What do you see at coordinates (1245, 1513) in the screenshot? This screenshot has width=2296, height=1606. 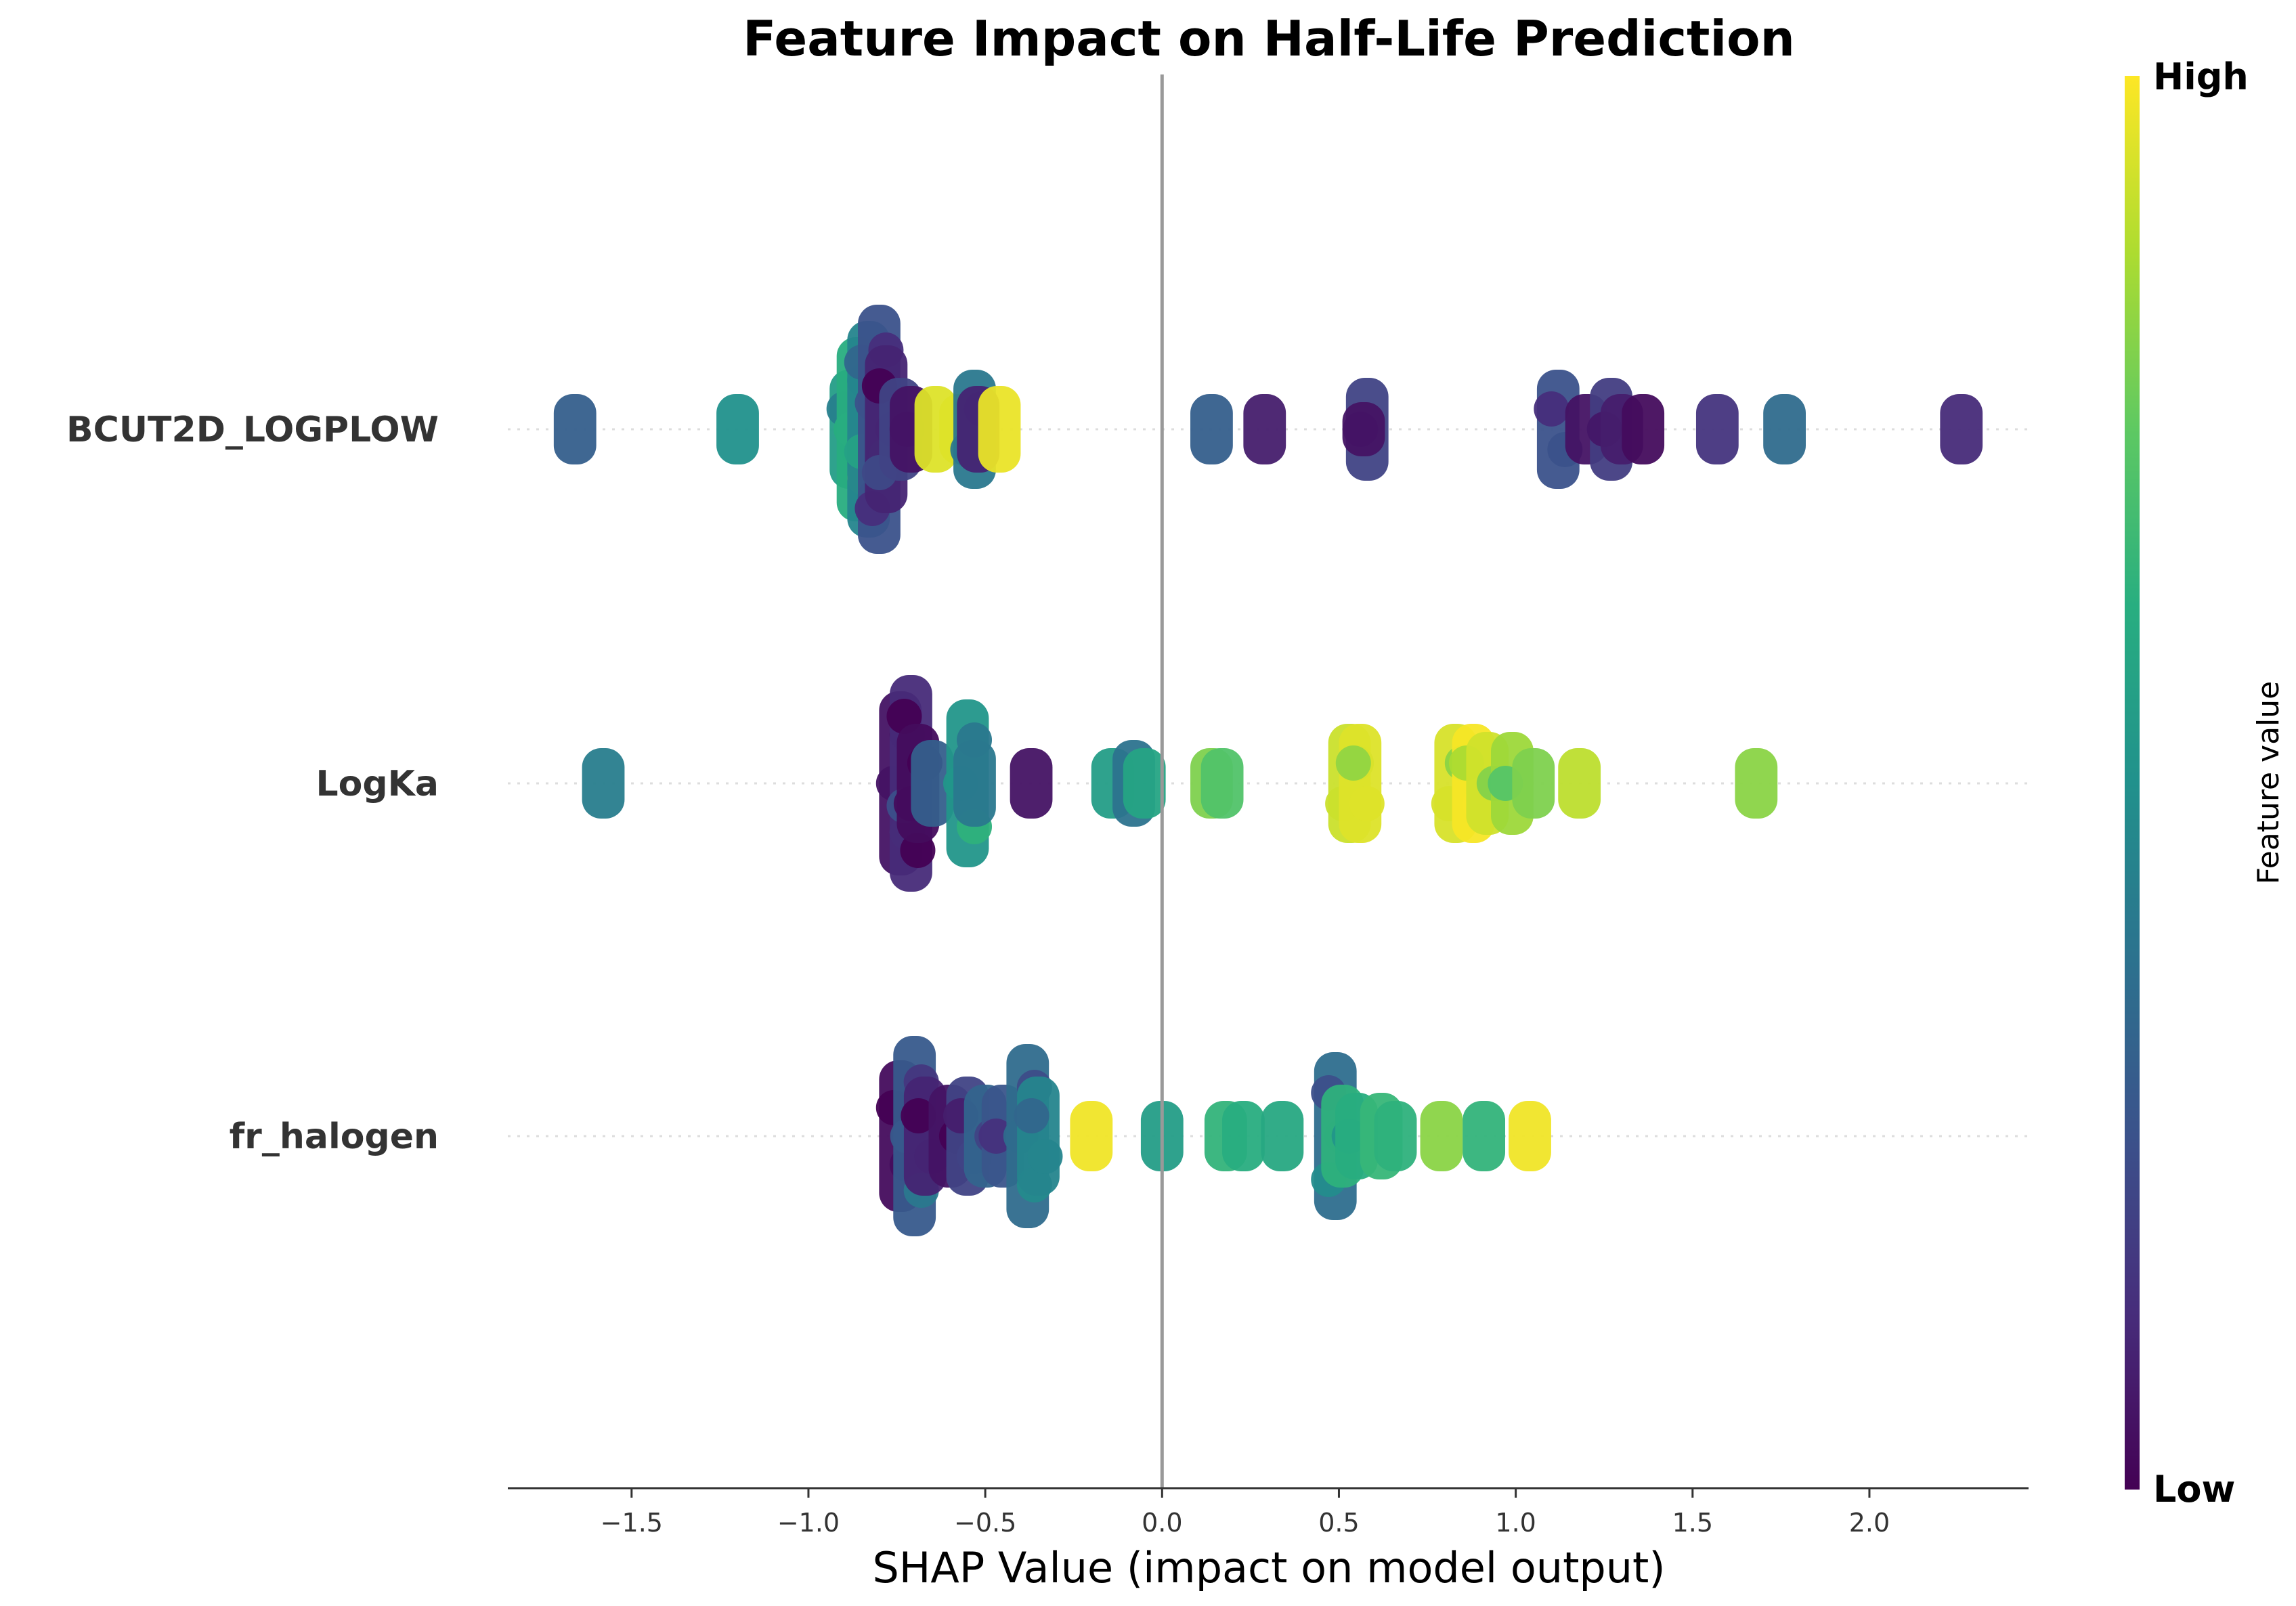 I see `x-axis-ticks: −1.5 −1.0 −0.5 0.0 0.5 1.0 1.5 2.0` at bounding box center [1245, 1513].